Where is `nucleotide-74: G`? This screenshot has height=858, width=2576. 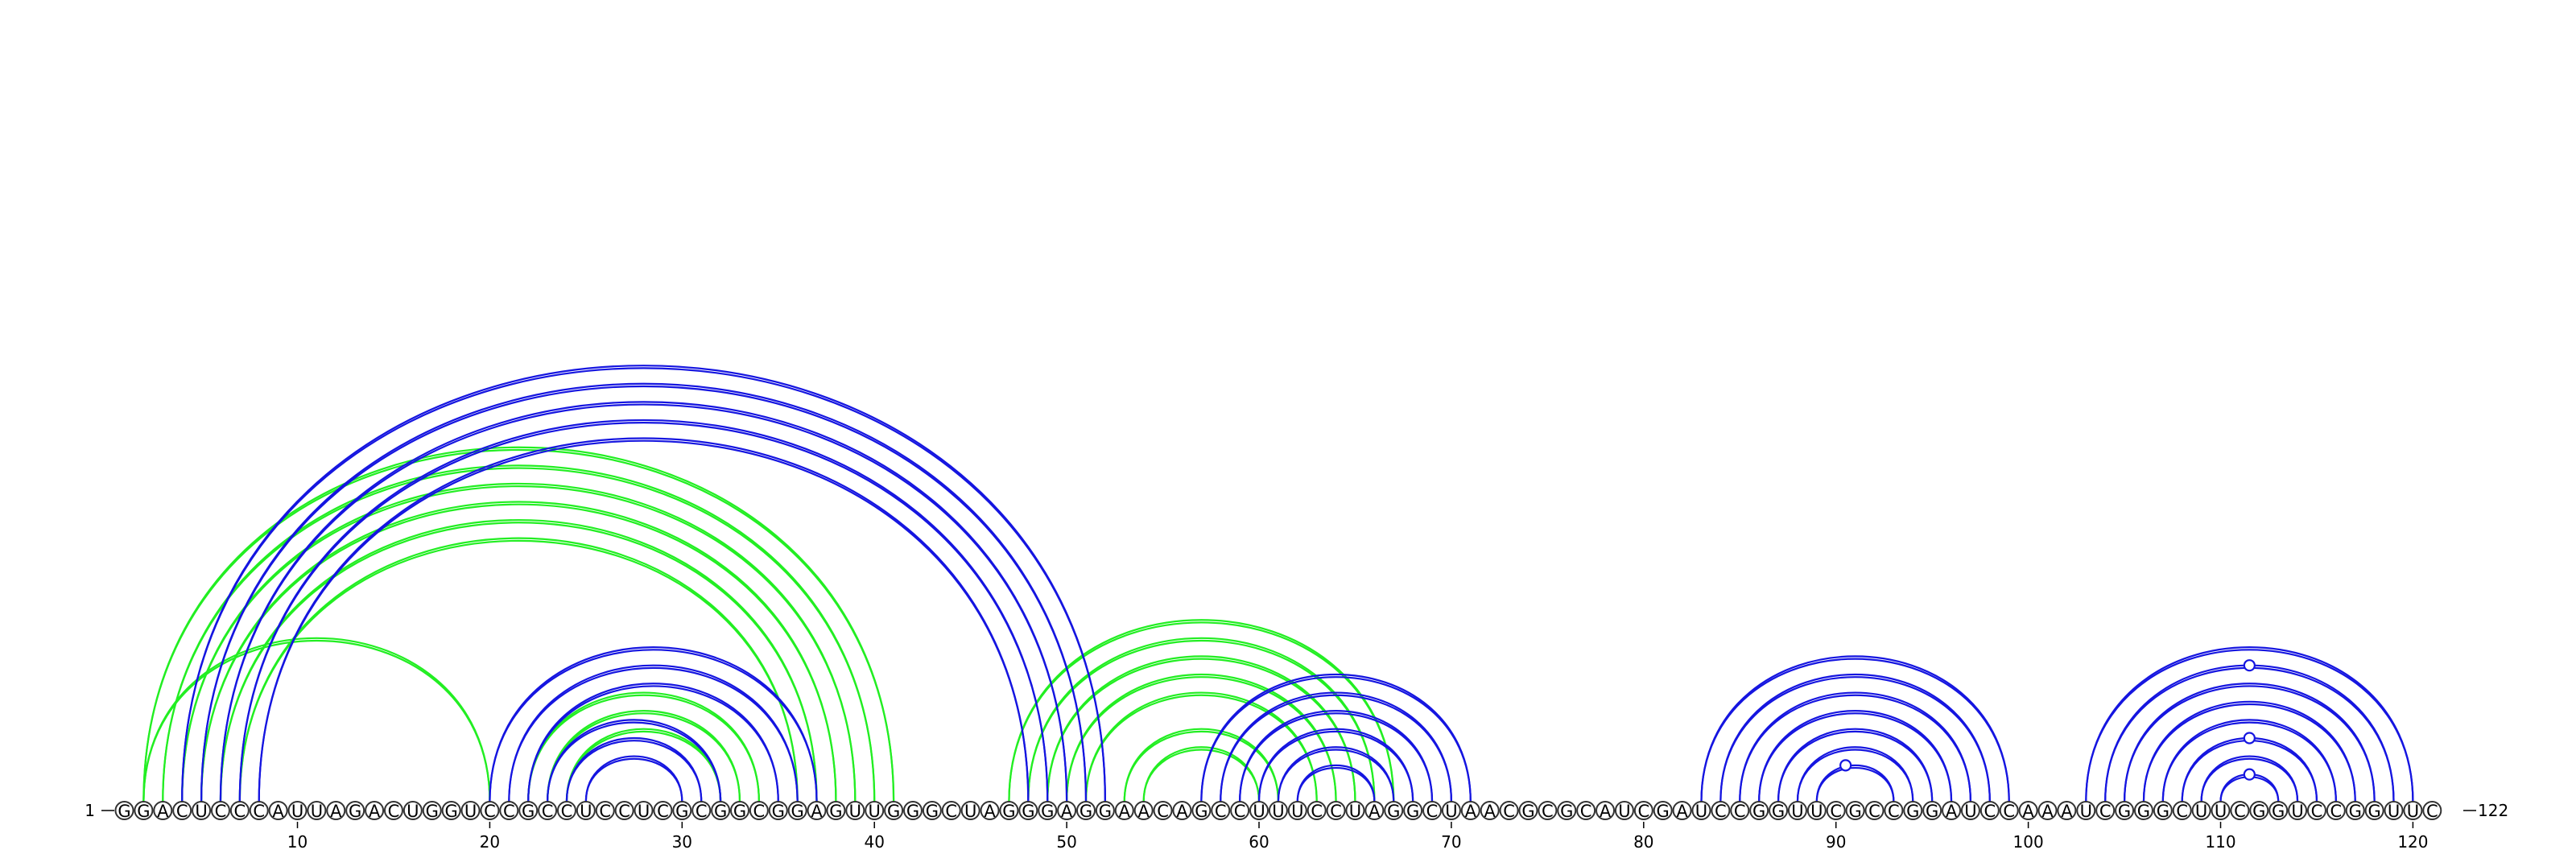
nucleotide-74: G is located at coordinates (1528, 812).